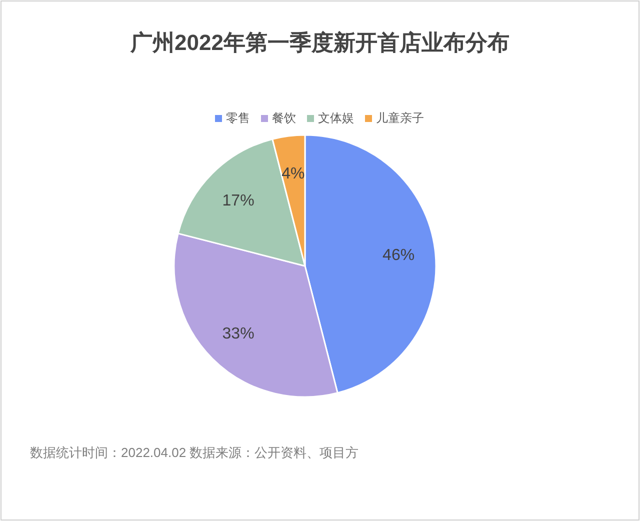  I want to click on data-label: 4%, so click(293, 173).